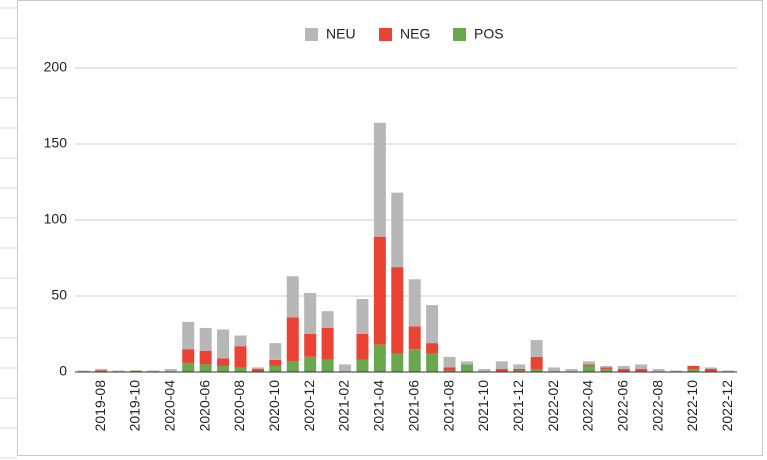 The width and height of the screenshot is (767, 460). Describe the element at coordinates (63, 371) in the screenshot. I see `y-tick-label: 0` at that location.